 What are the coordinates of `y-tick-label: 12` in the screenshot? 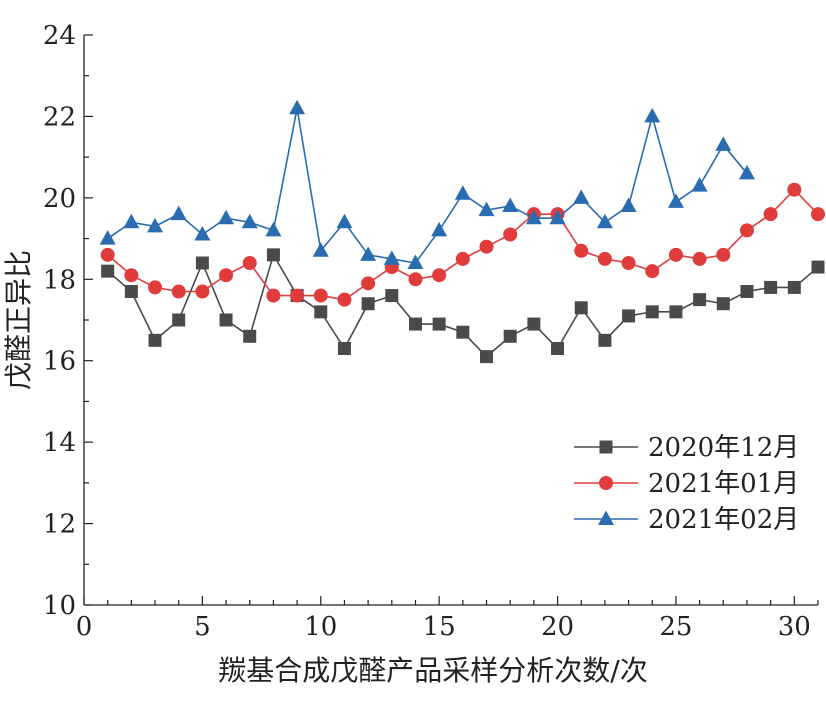 It's located at (59, 525).